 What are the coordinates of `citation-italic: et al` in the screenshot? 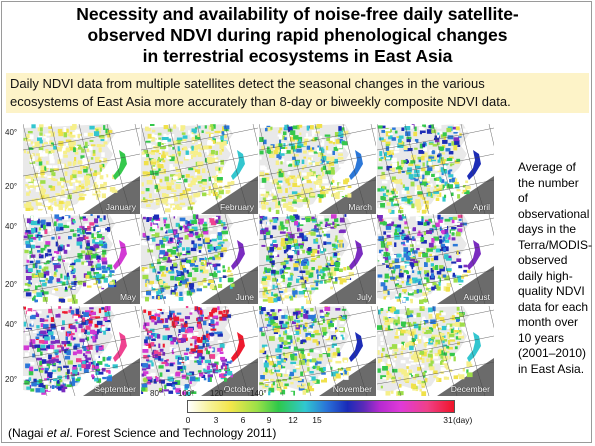 It's located at (58, 433).